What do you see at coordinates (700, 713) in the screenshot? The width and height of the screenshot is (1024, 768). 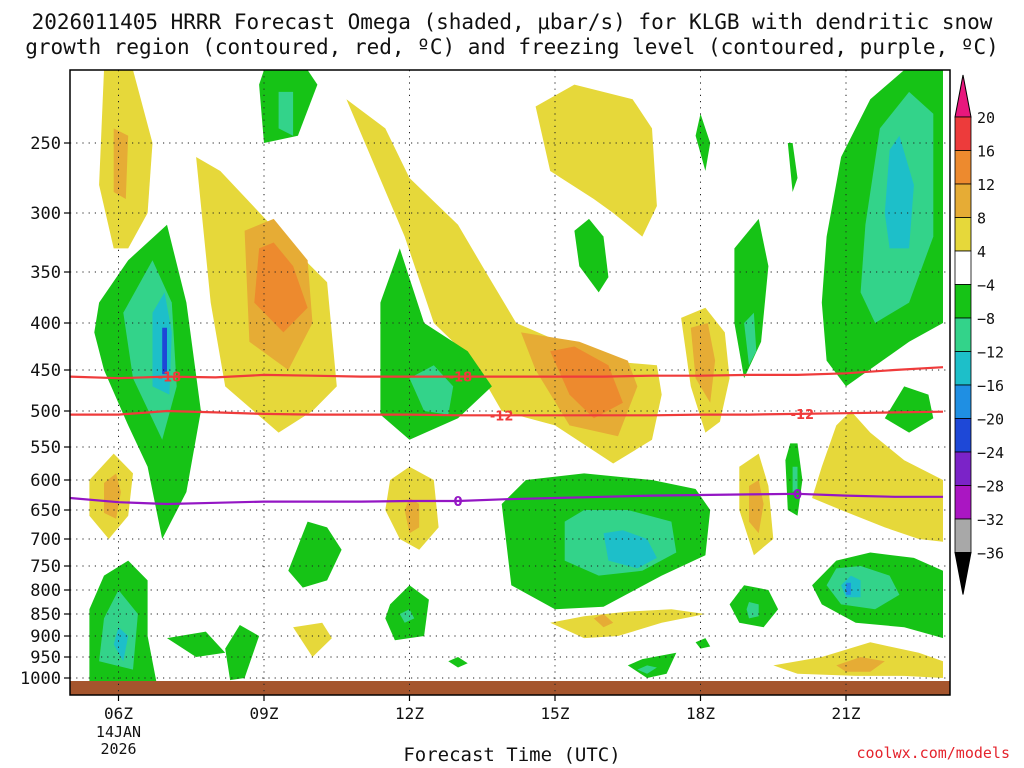 I see `x-tick-label-18Z: 18Z` at bounding box center [700, 713].